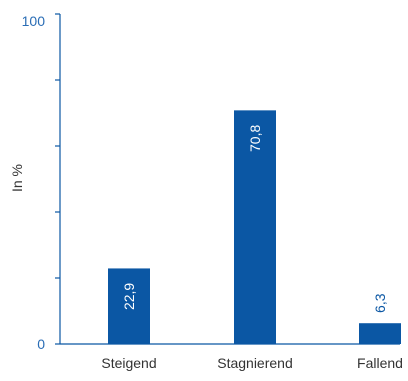 The height and width of the screenshot is (381, 408). What do you see at coordinates (380, 363) in the screenshot?
I see `x-category-label: Fallend` at bounding box center [380, 363].